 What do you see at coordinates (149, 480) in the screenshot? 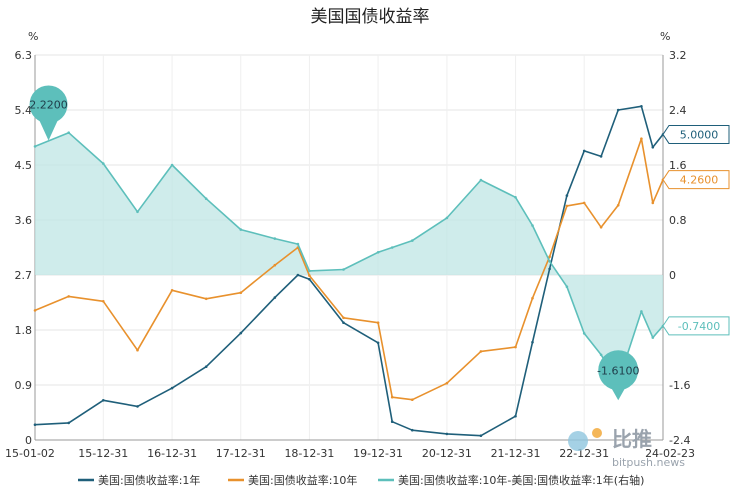
I see `legend-label-0: 美国:国债收益率:1年` at bounding box center [149, 480].